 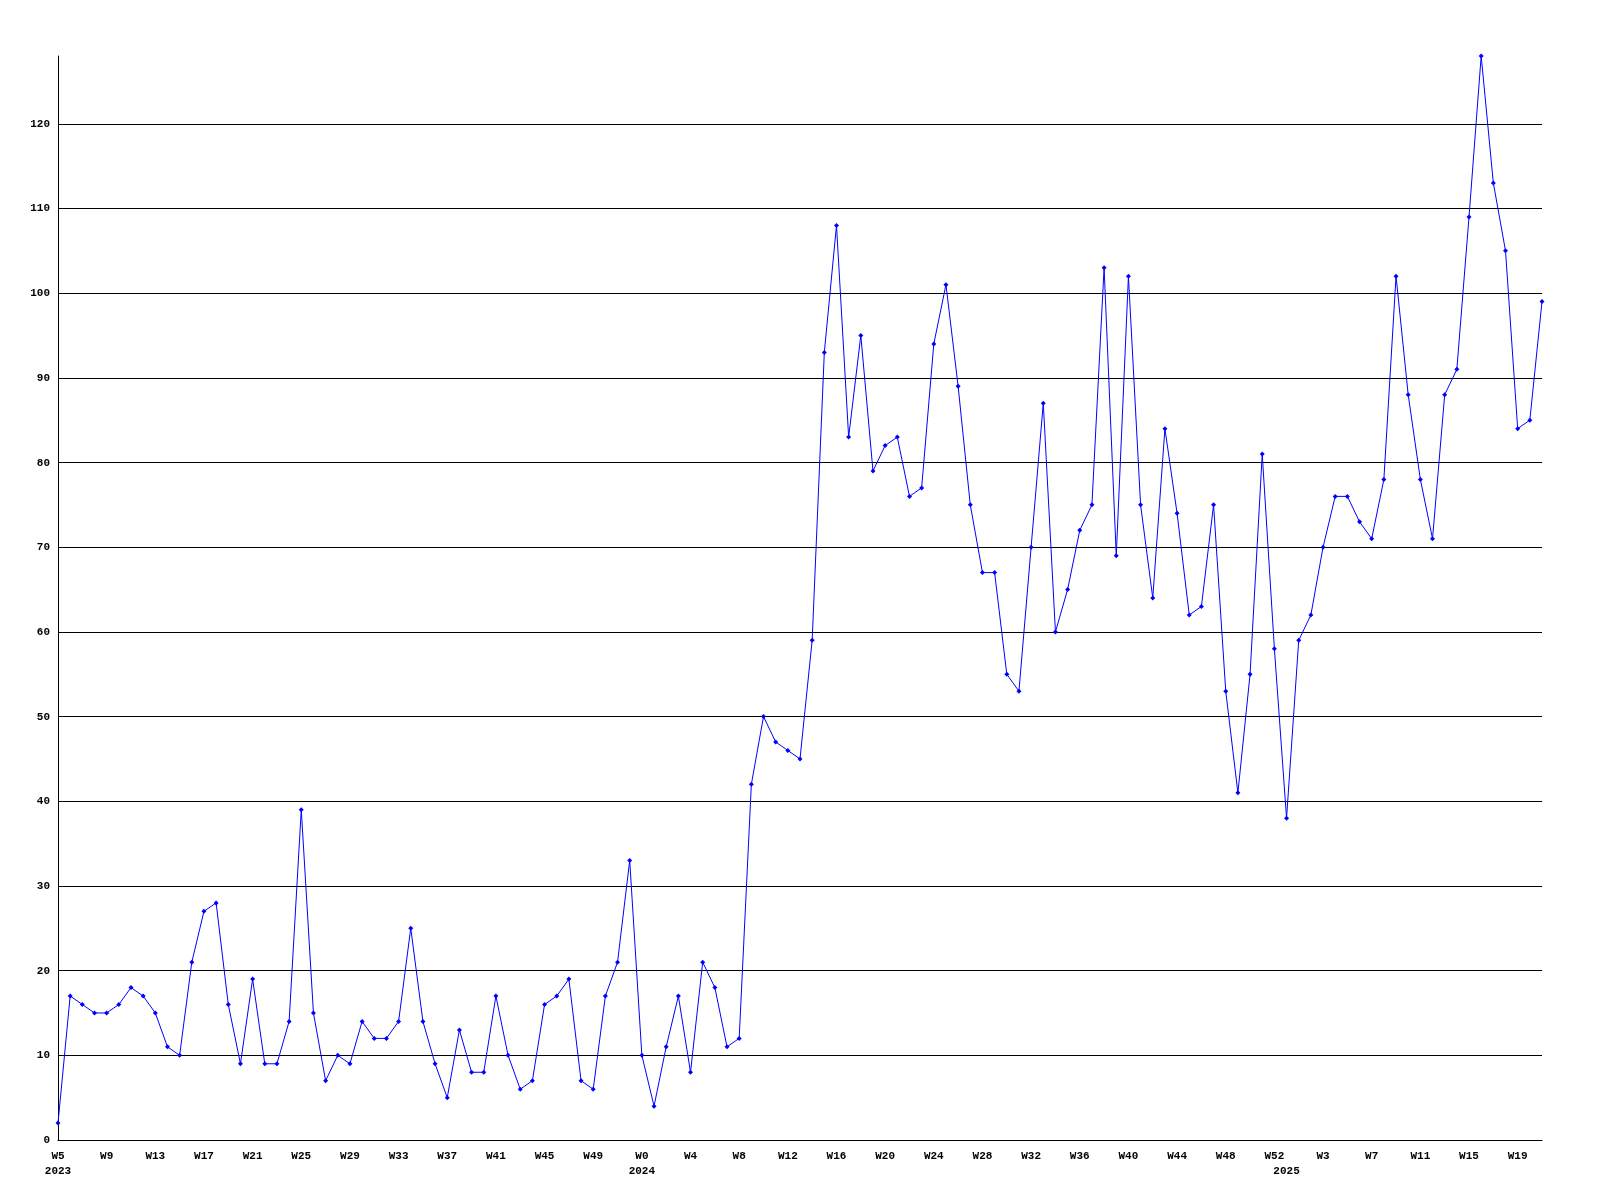 What do you see at coordinates (1128, 1155) in the screenshot?
I see `x-tick-label: W40` at bounding box center [1128, 1155].